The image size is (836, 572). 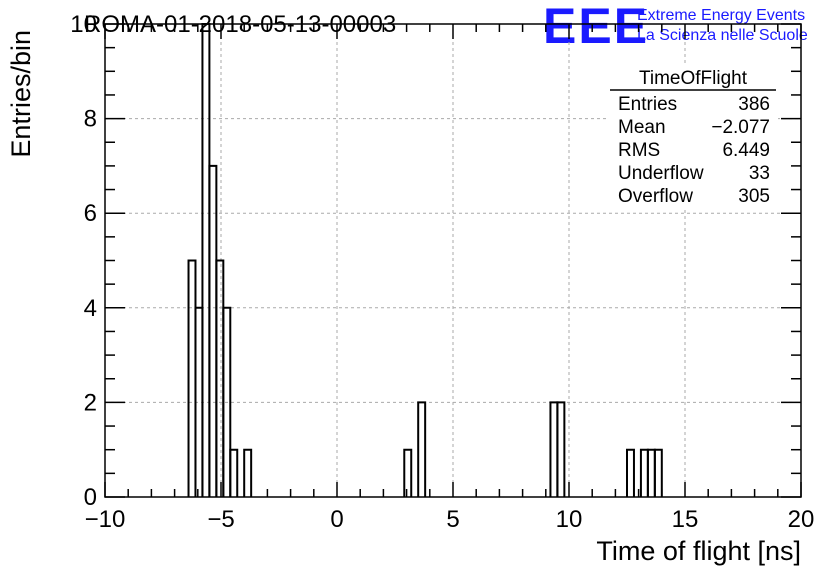 What do you see at coordinates (642, 127) in the screenshot?
I see `stats-row-label: Mean` at bounding box center [642, 127].